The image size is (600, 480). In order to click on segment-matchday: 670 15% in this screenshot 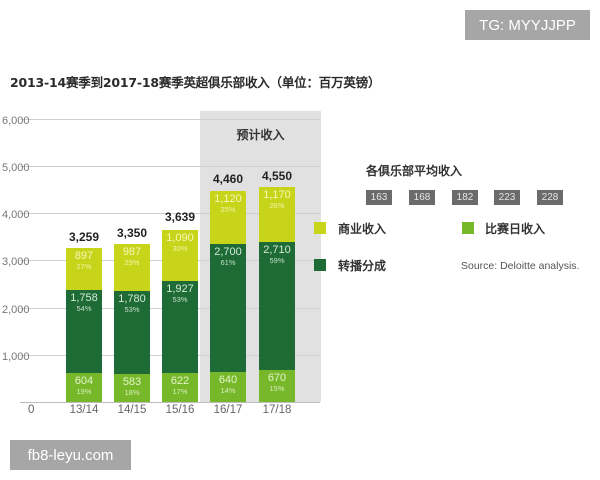, I will do `click(277, 386)`.